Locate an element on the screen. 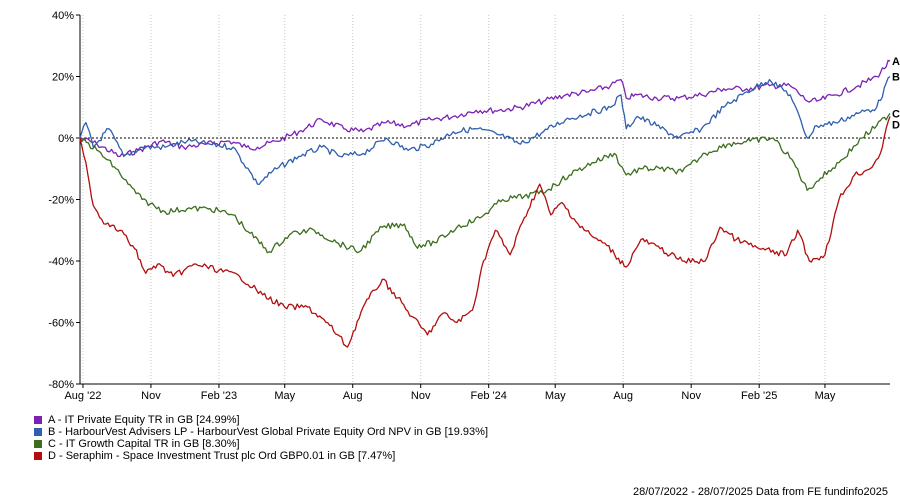  legend-swatch-a is located at coordinates (38, 420).